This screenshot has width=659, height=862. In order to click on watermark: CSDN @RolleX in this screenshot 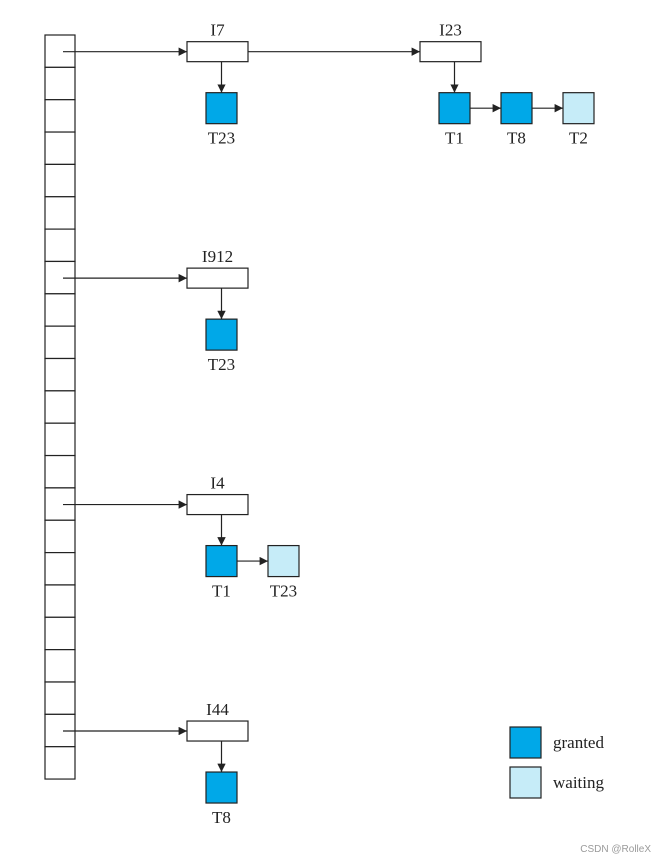, I will do `click(615, 849)`.